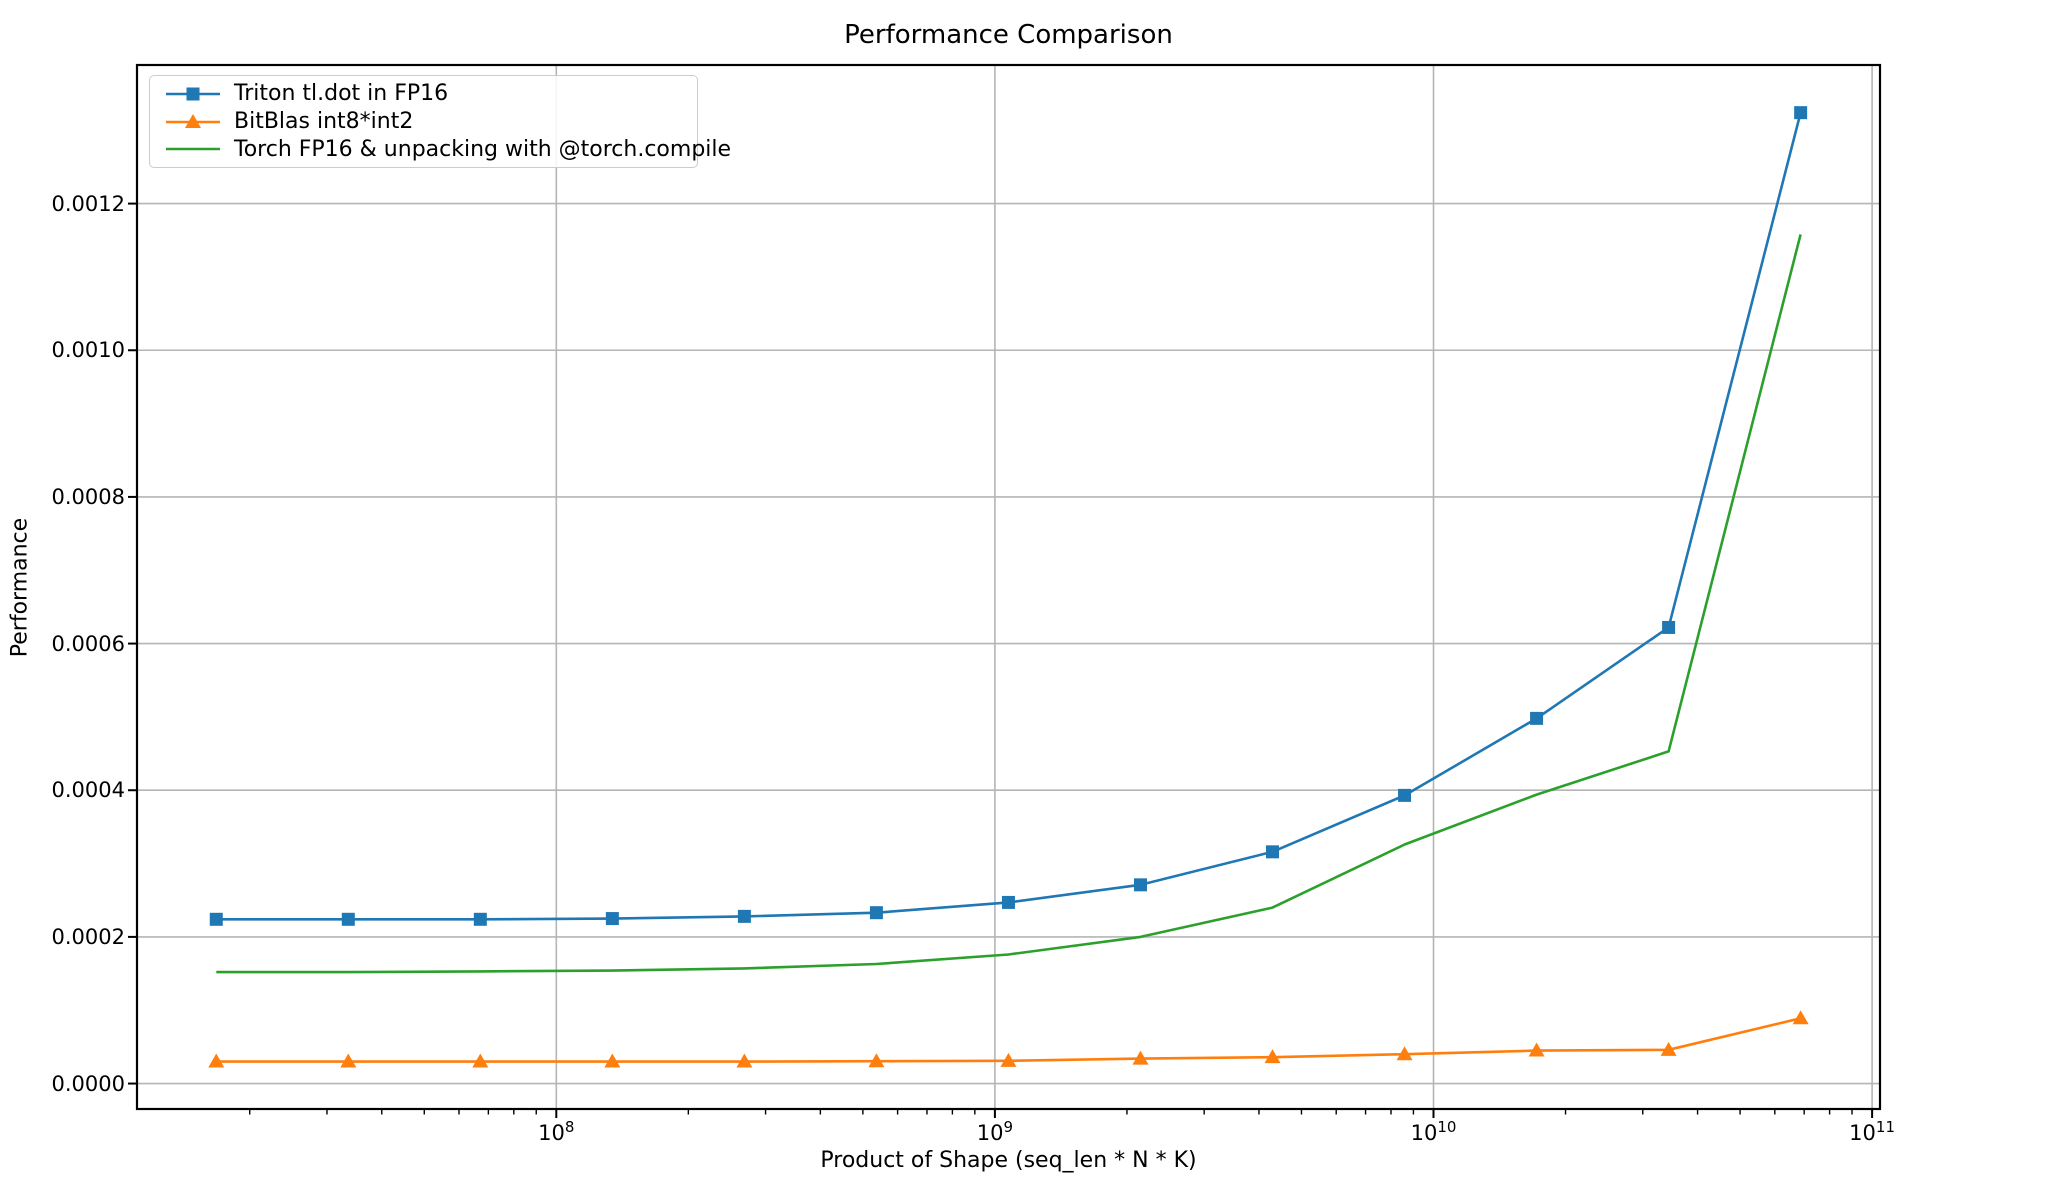 The image size is (2047, 1183). What do you see at coordinates (88, 496) in the screenshot?
I see `y-tick-label: 0.0008` at bounding box center [88, 496].